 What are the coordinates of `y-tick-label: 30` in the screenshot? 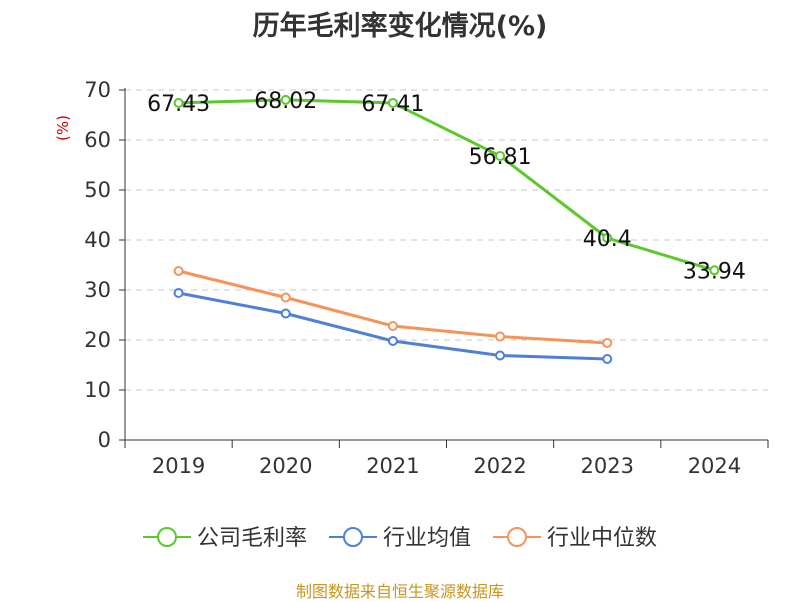 It's located at (97, 290).